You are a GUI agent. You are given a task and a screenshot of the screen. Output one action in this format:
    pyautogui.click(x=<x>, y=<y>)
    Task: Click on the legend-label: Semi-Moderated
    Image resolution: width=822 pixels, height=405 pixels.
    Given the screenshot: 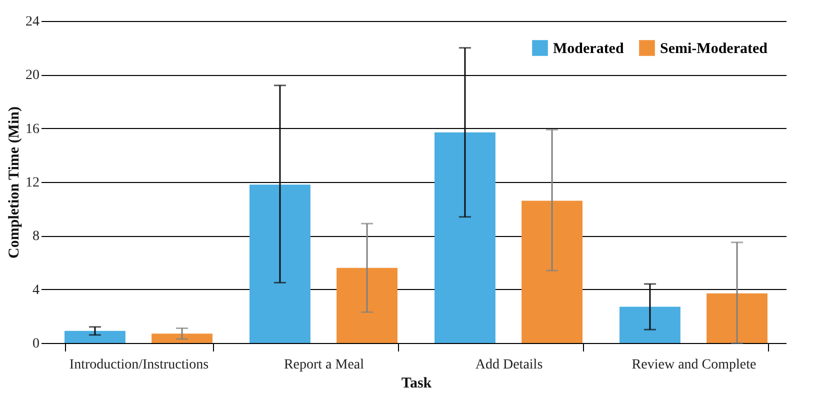 What is the action you would take?
    pyautogui.click(x=714, y=49)
    